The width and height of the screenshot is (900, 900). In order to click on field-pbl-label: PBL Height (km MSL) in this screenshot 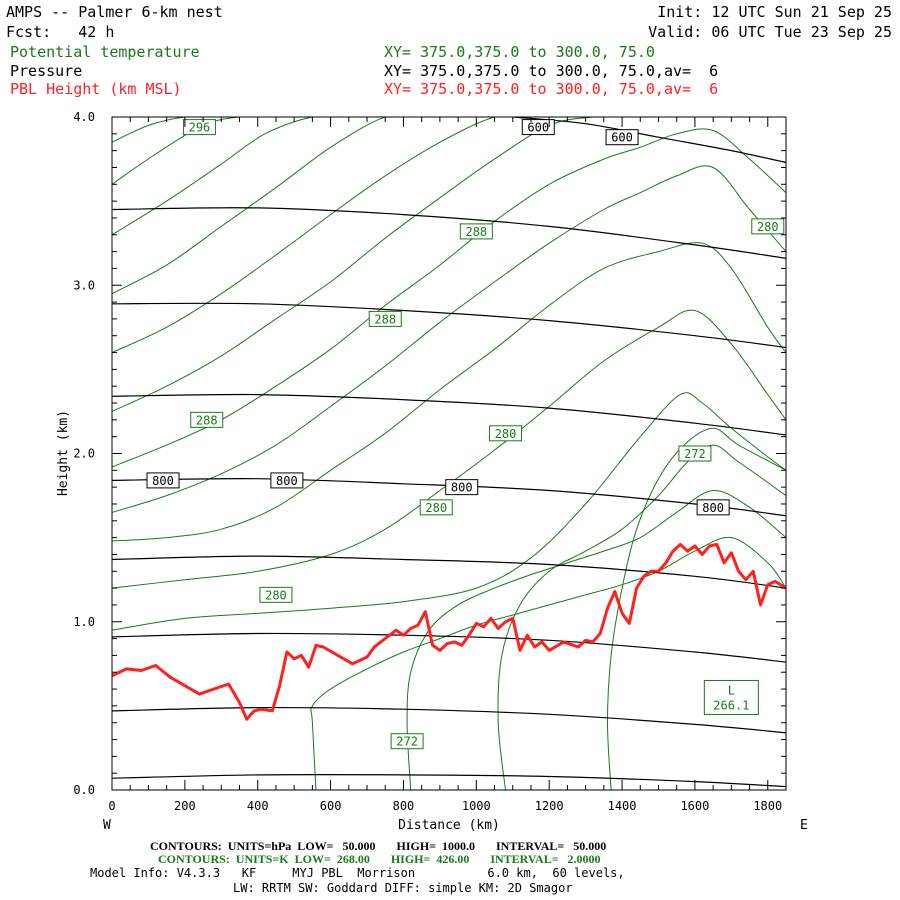, I will do `click(96, 89)`.